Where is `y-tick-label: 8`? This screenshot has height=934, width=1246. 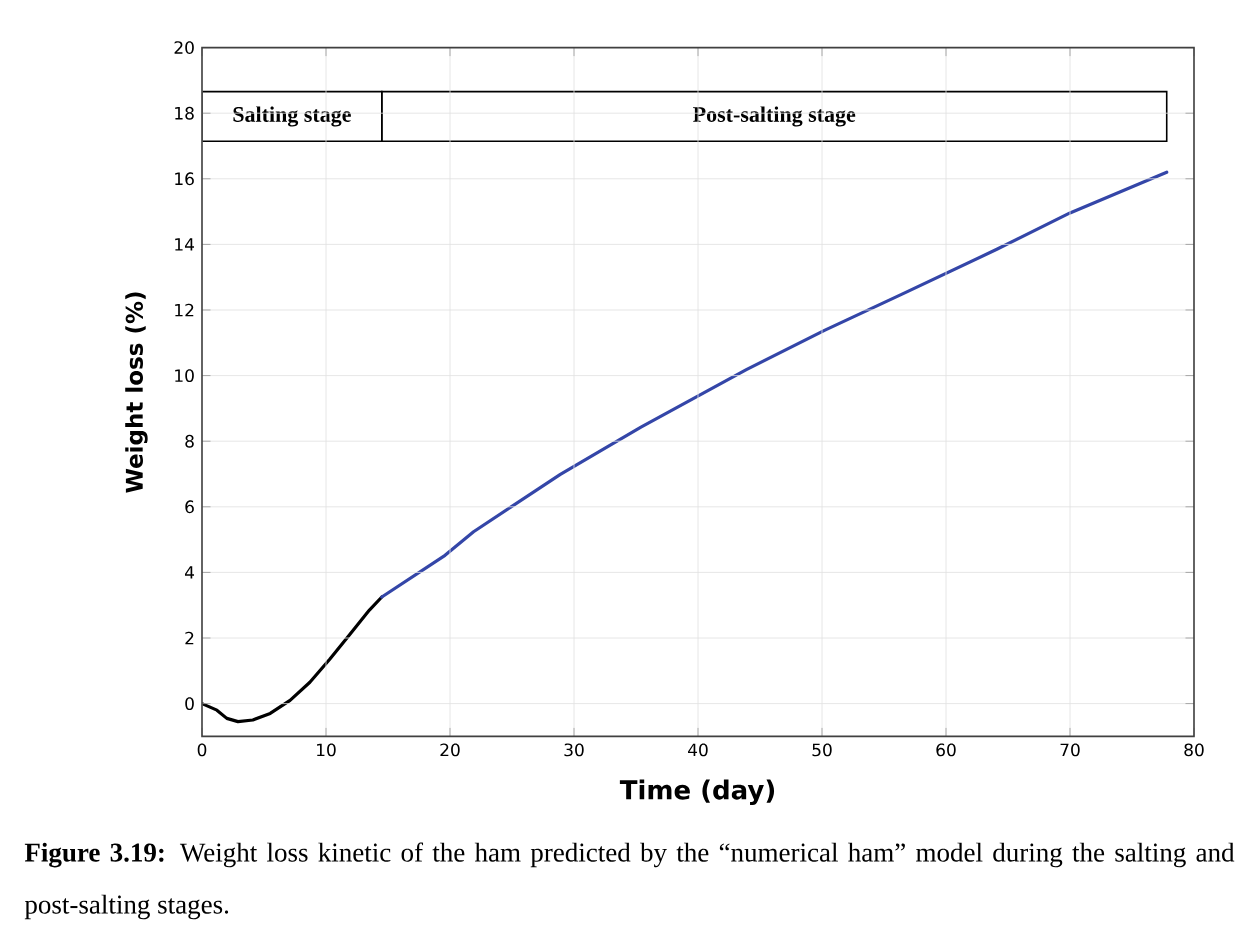 y-tick-label: 8 is located at coordinates (189, 441).